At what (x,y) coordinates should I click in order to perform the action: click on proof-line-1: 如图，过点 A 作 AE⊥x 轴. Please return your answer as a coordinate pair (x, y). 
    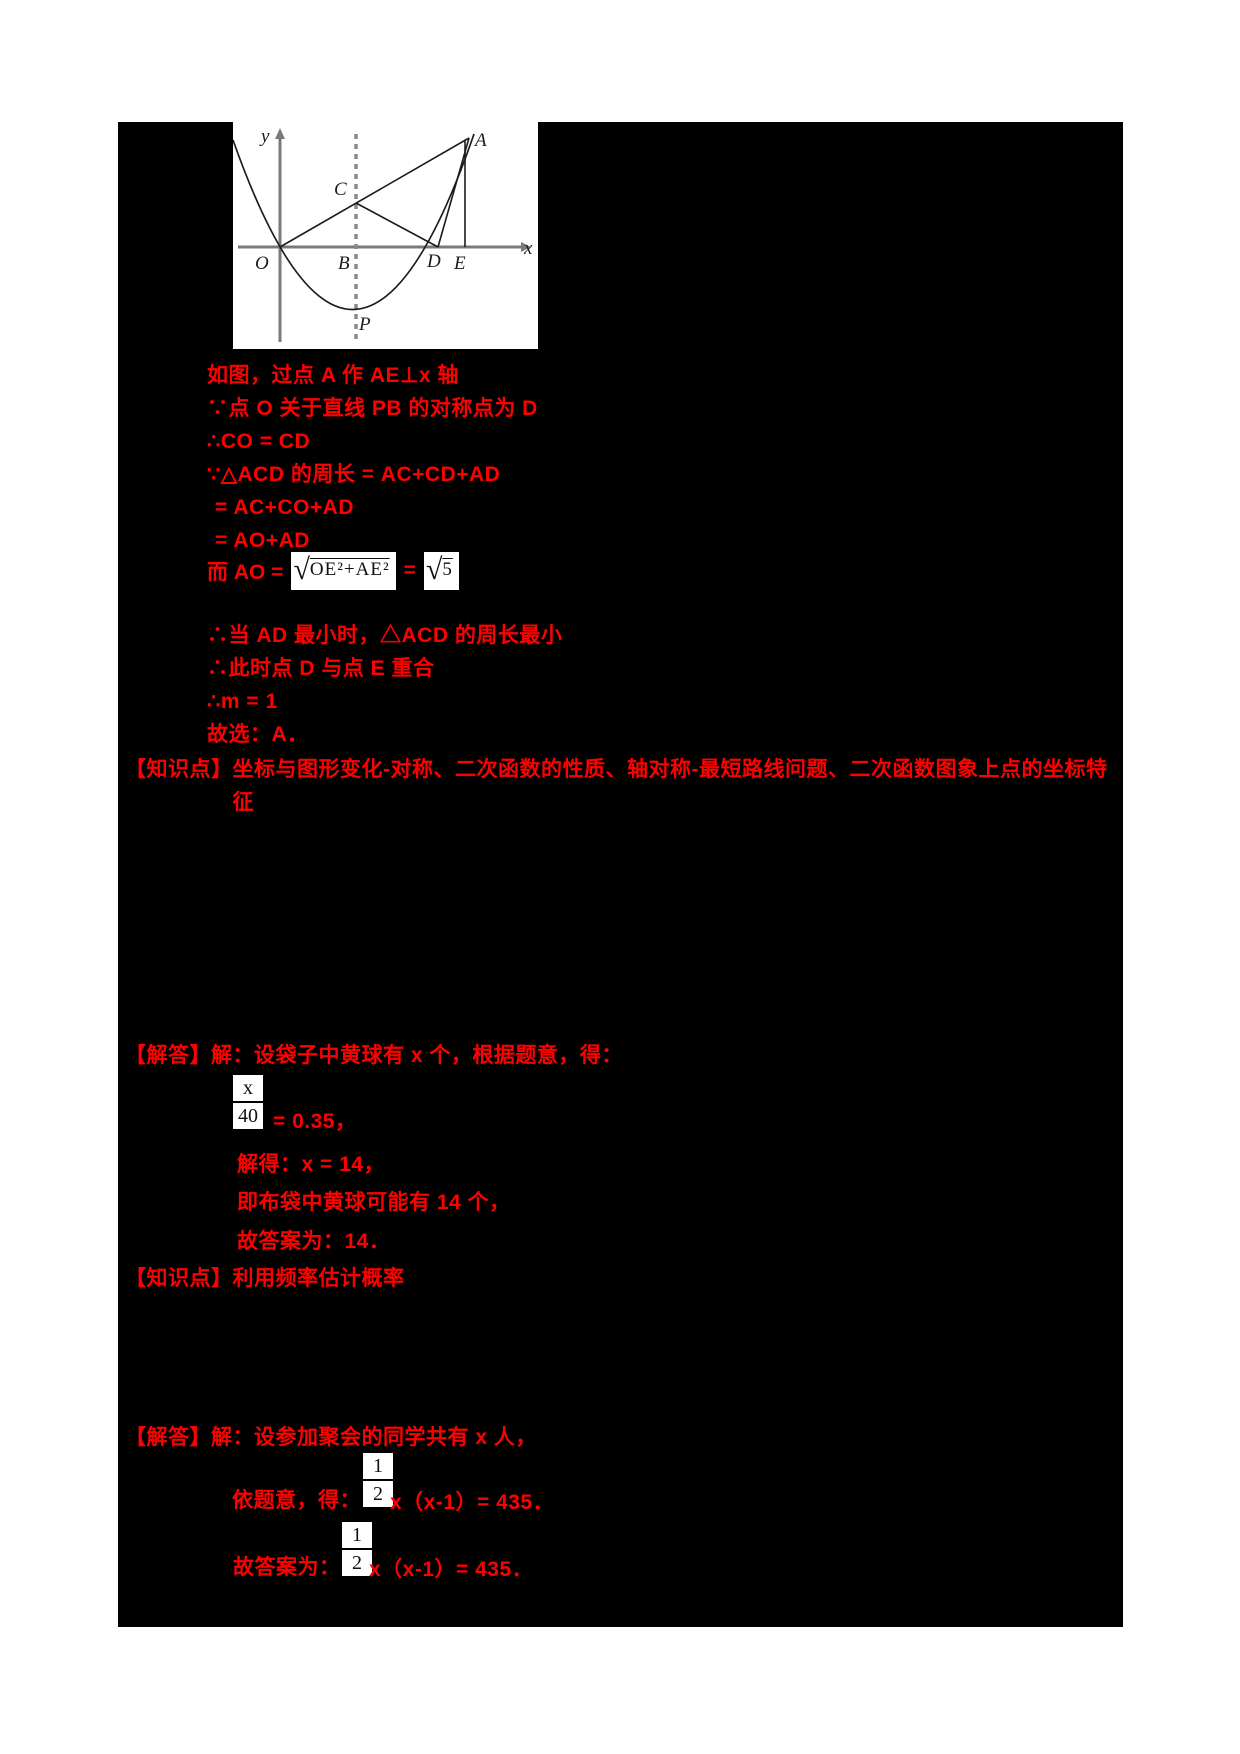
    Looking at the image, I should click on (333, 375).